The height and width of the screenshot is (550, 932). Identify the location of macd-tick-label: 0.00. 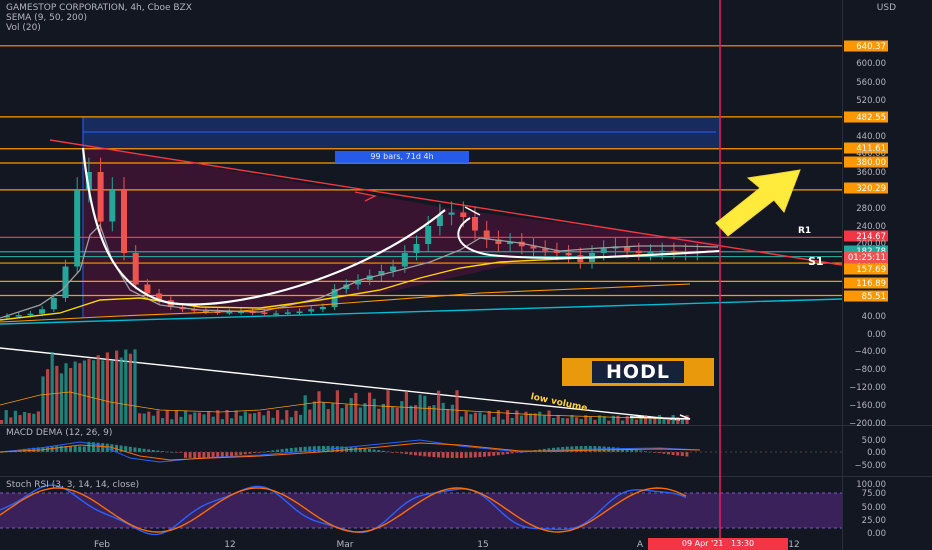
(876, 453).